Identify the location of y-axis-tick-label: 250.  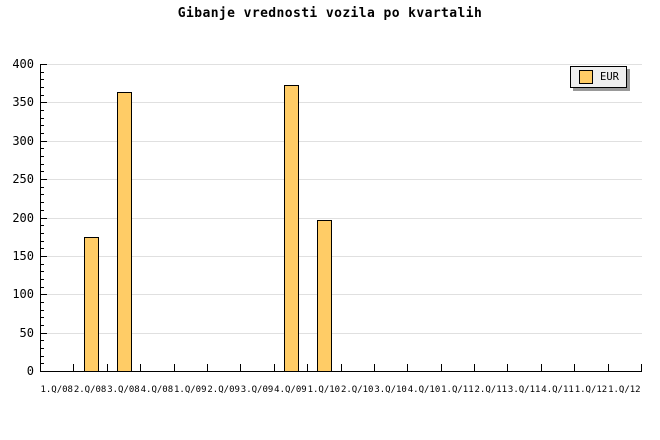
(23, 179).